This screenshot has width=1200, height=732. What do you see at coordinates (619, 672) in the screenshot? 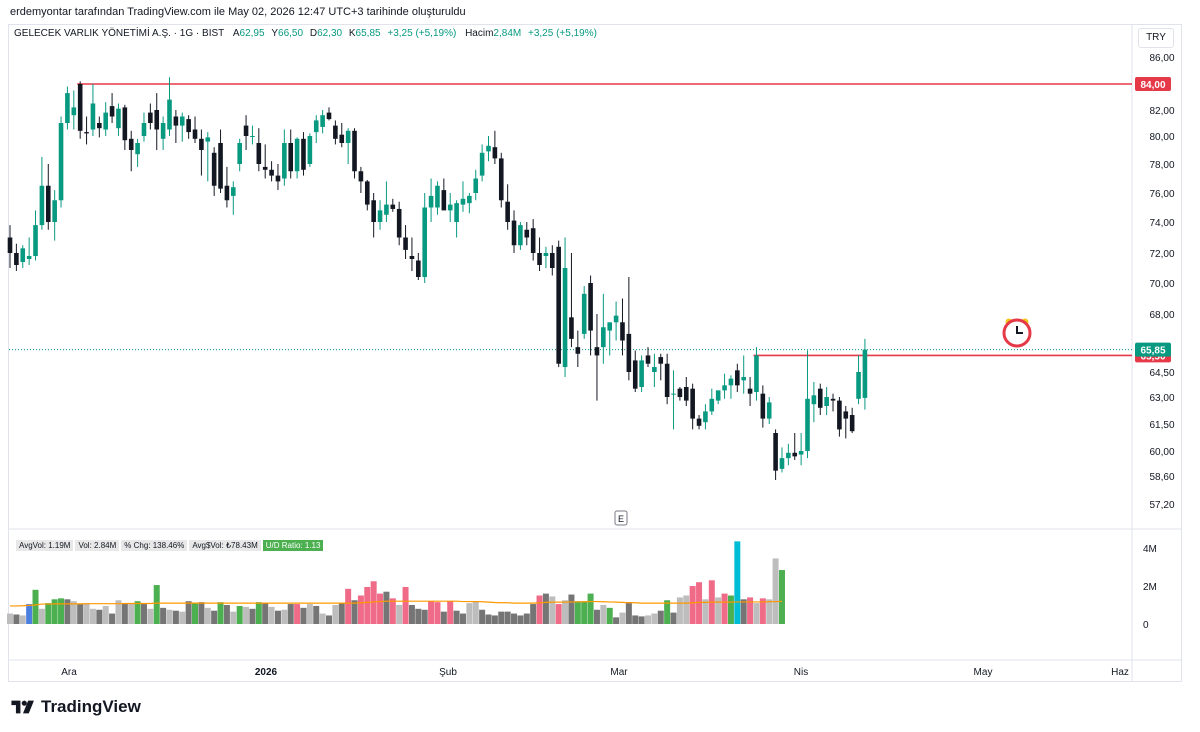
I see `x-tick-label: Mar` at bounding box center [619, 672].